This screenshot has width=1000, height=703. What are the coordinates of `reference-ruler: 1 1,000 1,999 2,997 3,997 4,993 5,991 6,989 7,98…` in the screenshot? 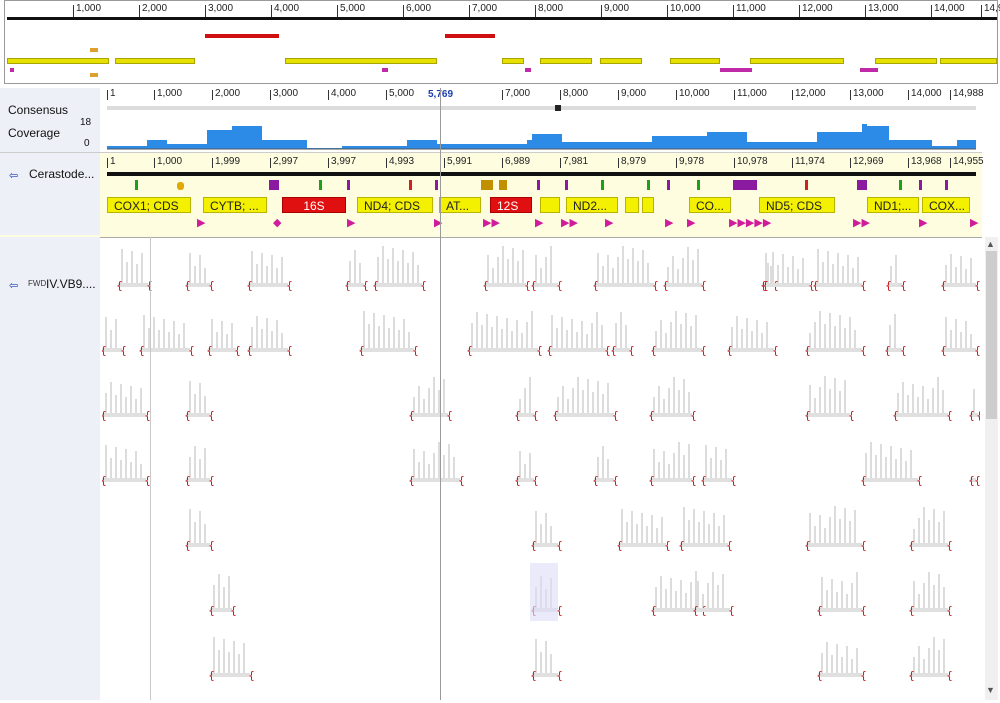 It's located at (544, 163).